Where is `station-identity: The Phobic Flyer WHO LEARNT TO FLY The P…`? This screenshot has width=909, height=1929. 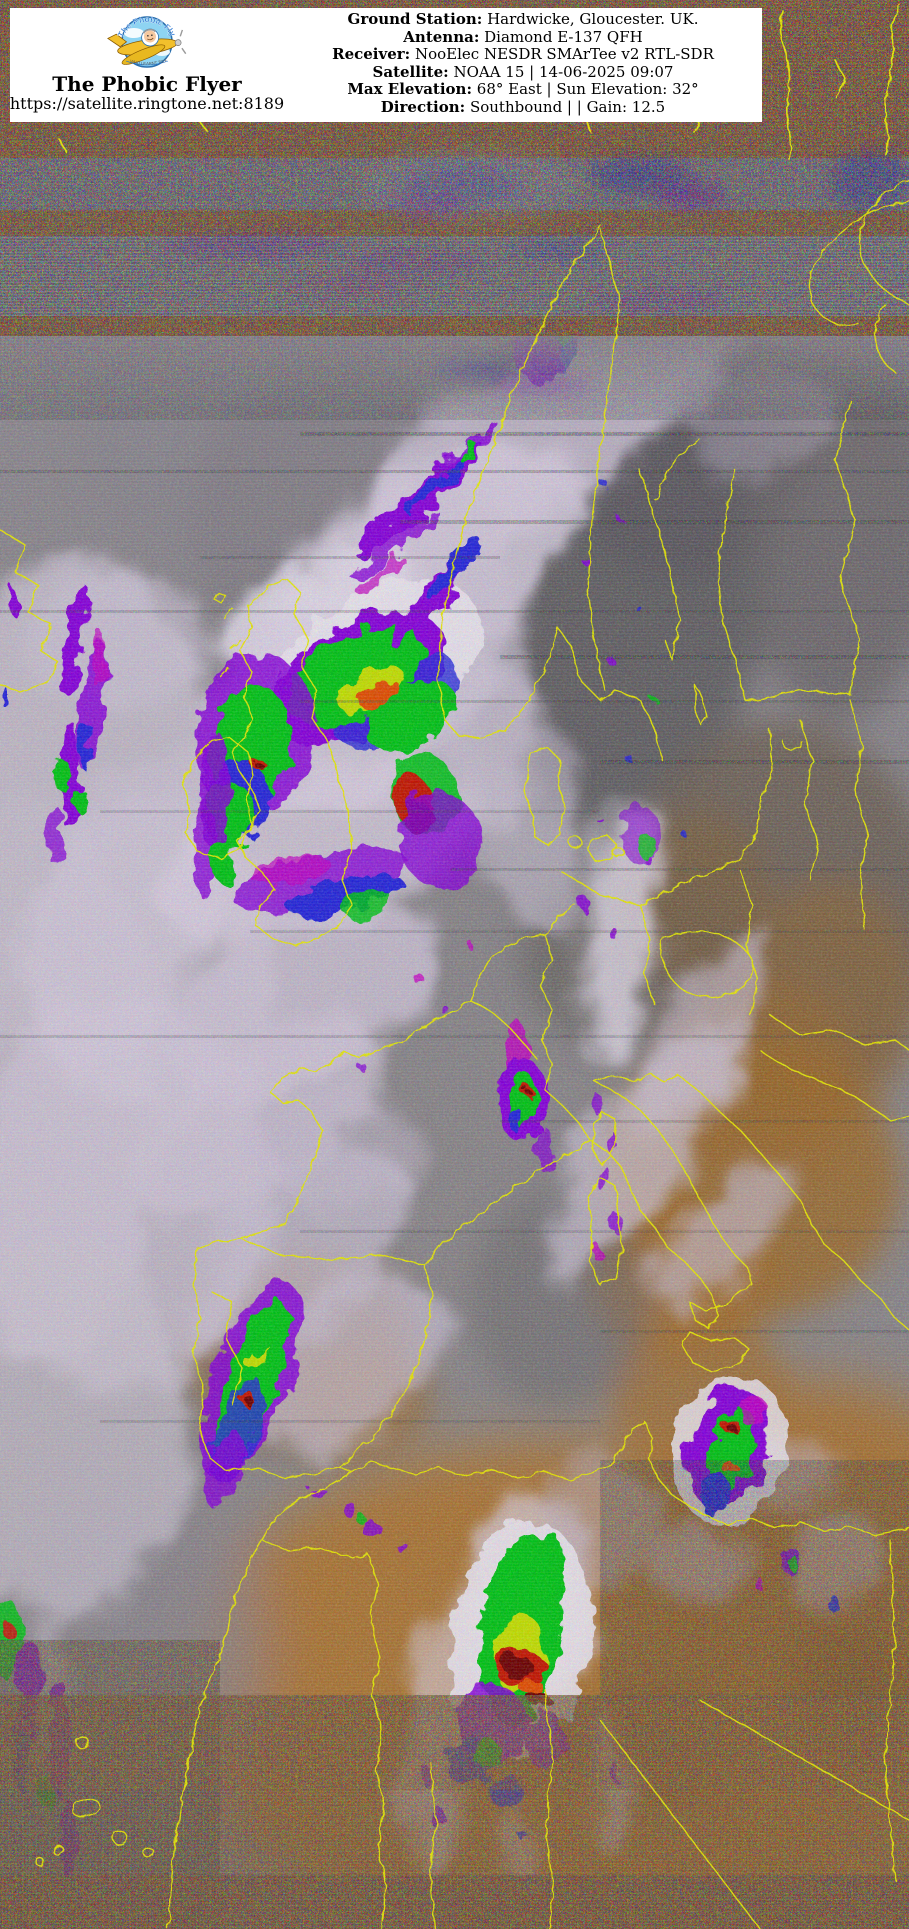 station-identity: The Phobic Flyer WHO LEARNT TO FLY The P… is located at coordinates (147, 62).